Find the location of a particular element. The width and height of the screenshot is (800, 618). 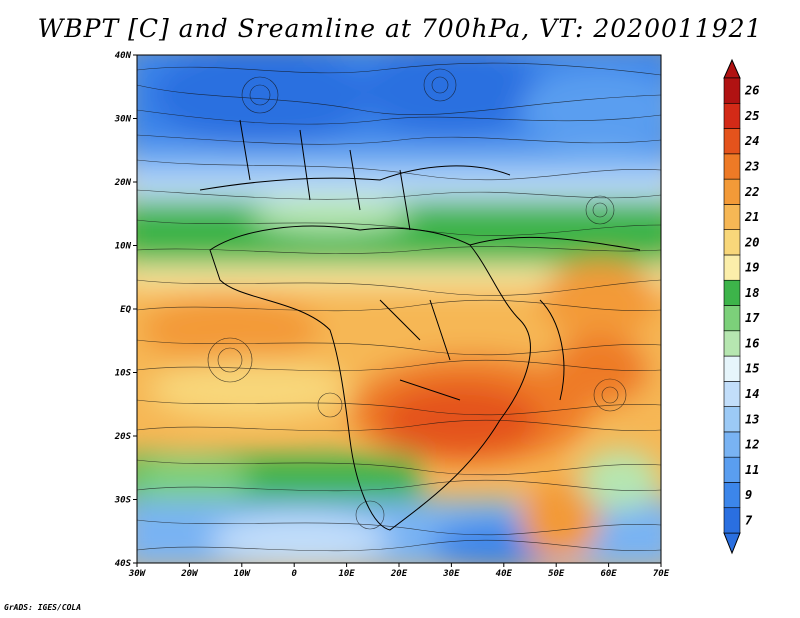

colorbar-label: 9 is located at coordinates (748, 495).